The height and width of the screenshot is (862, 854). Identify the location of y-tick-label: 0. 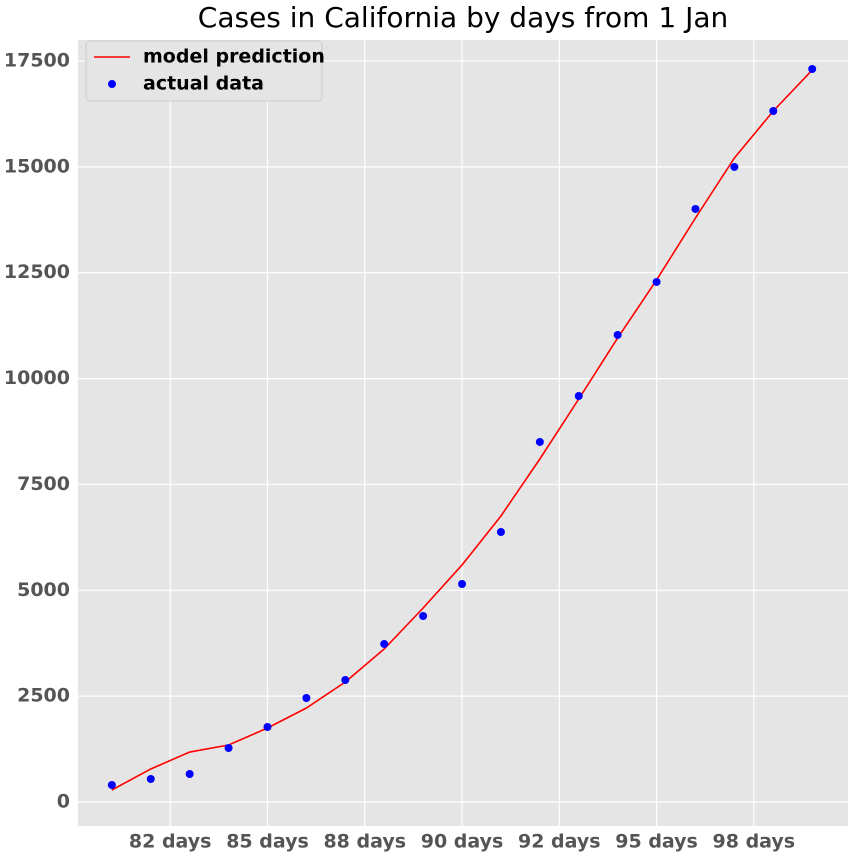
(63, 801).